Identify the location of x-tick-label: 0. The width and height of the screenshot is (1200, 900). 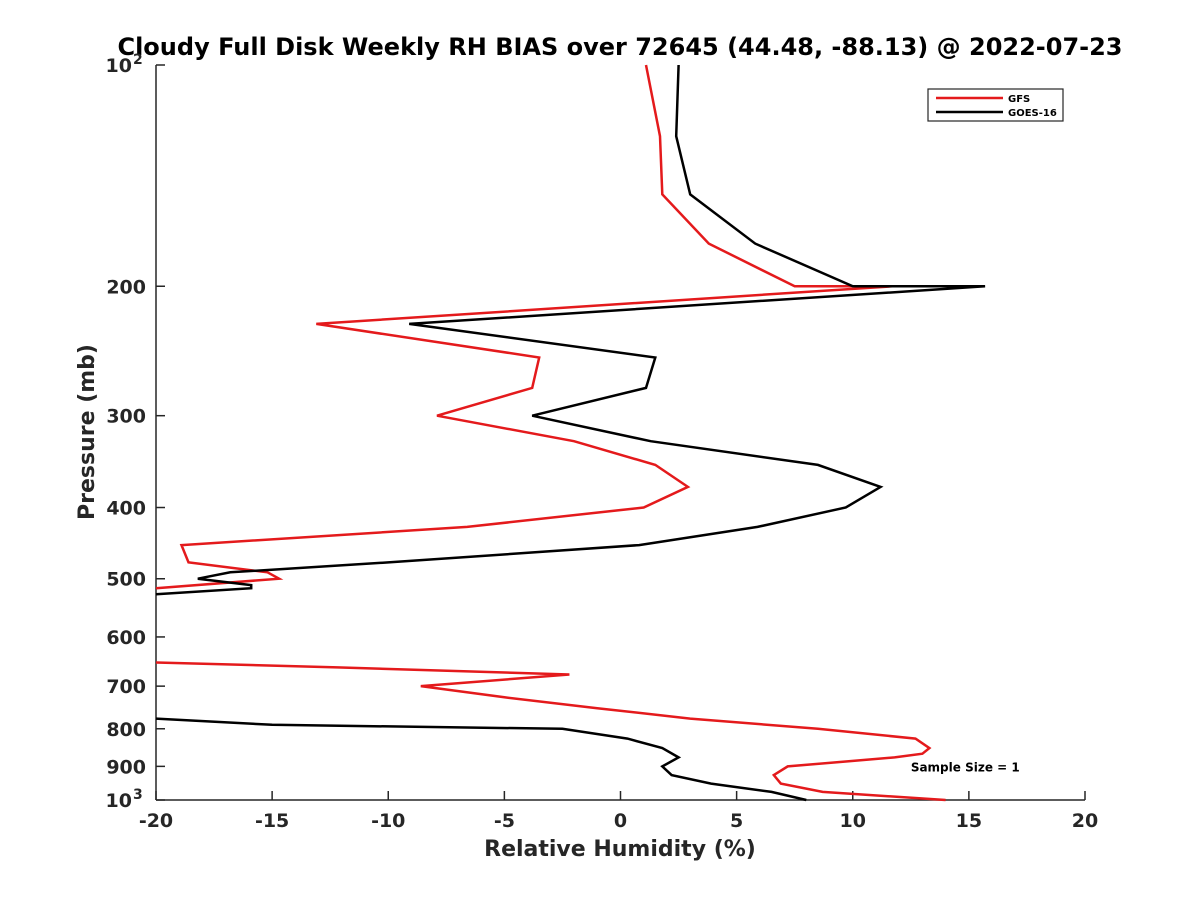
(620, 821).